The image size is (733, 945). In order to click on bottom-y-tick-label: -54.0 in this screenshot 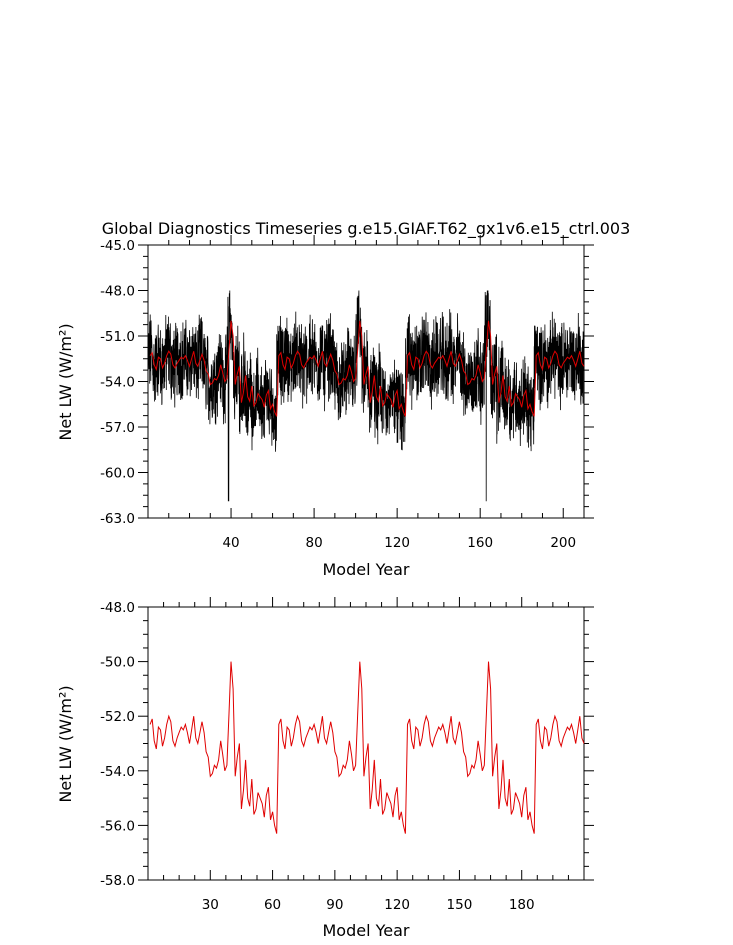, I will do `click(117, 772)`.